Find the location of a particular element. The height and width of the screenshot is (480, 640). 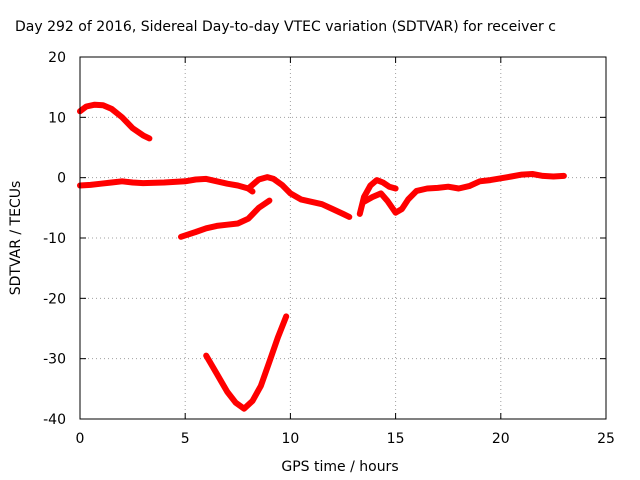

y-tick-label: -40 is located at coordinates (54, 420).